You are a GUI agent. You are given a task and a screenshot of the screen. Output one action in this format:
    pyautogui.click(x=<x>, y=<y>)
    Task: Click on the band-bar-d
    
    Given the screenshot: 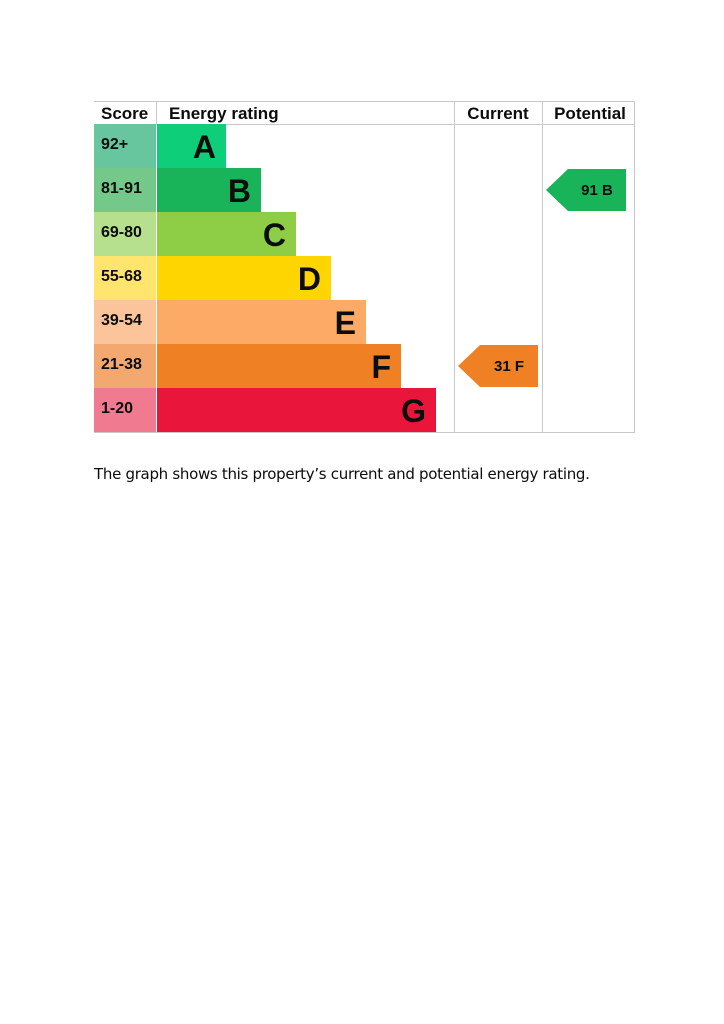 What is the action you would take?
    pyautogui.click(x=244, y=278)
    